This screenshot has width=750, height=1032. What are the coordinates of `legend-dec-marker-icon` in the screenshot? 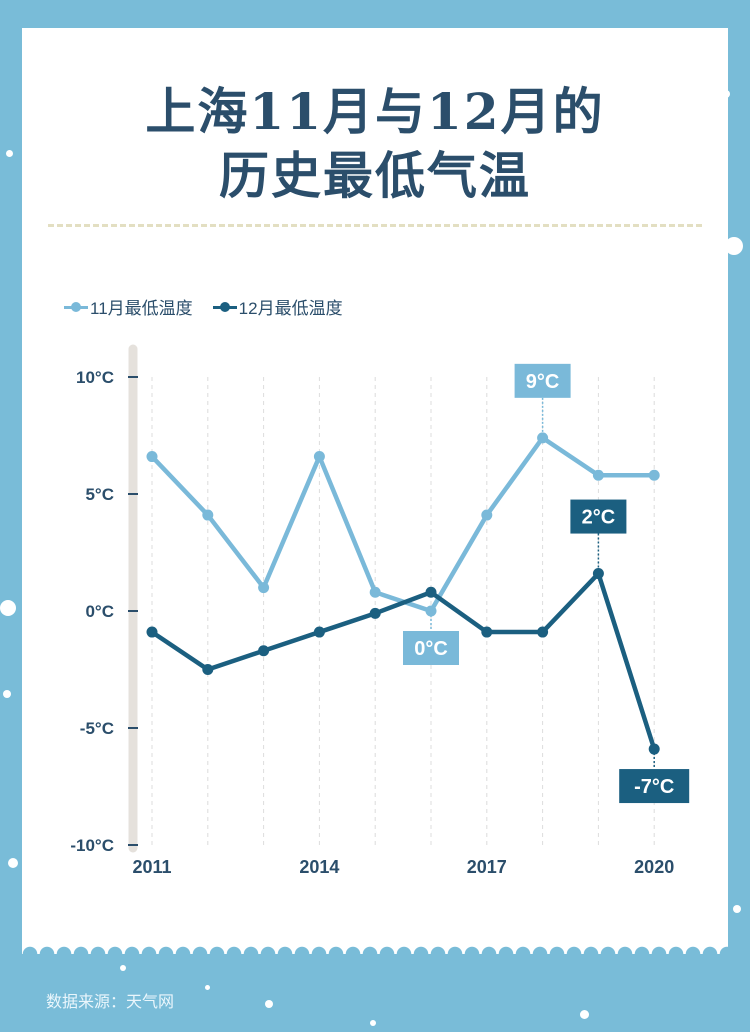 It's located at (224, 307).